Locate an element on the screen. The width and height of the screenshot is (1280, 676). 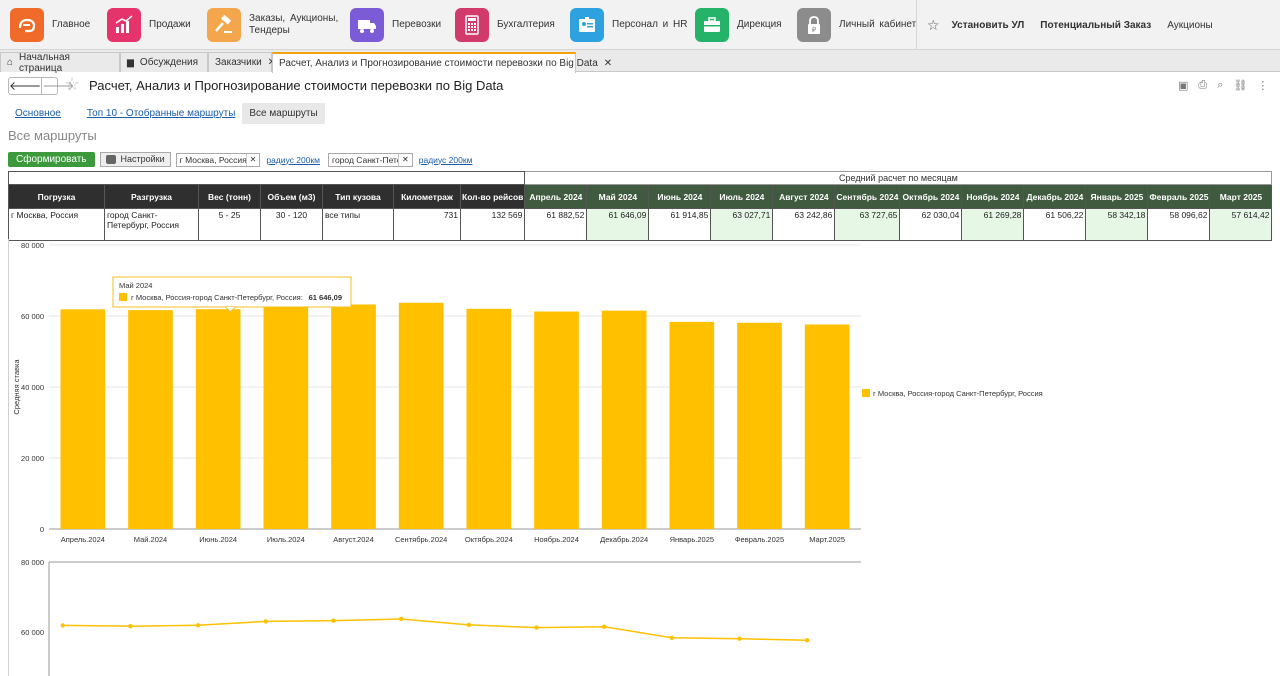
month-header: Март 2025 is located at coordinates (1241, 196).